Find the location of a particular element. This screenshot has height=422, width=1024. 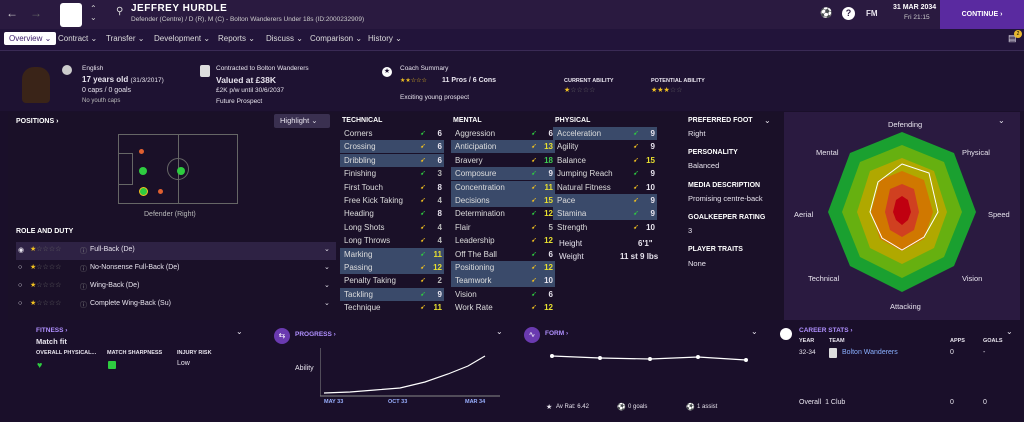

attribute-row: Flair ➹ 5 is located at coordinates (503, 227).